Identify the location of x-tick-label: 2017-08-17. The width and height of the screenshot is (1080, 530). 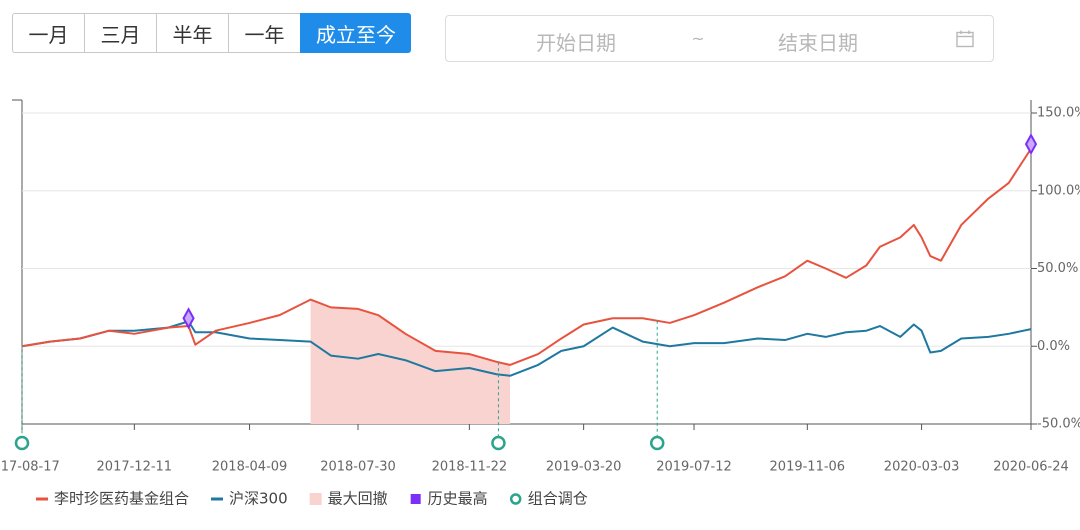
(30, 467).